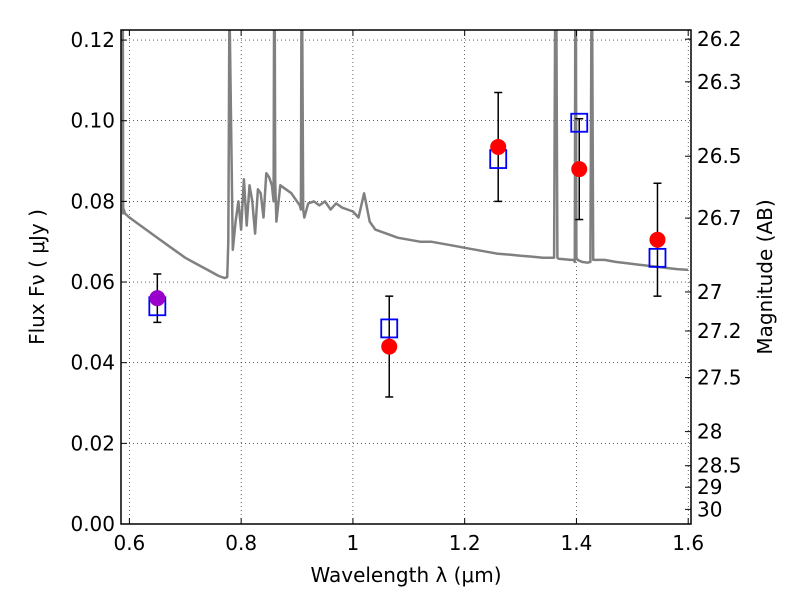 This screenshot has width=800, height=600. Describe the element at coordinates (709, 292) in the screenshot. I see `mag-tick-label: 27` at that location.